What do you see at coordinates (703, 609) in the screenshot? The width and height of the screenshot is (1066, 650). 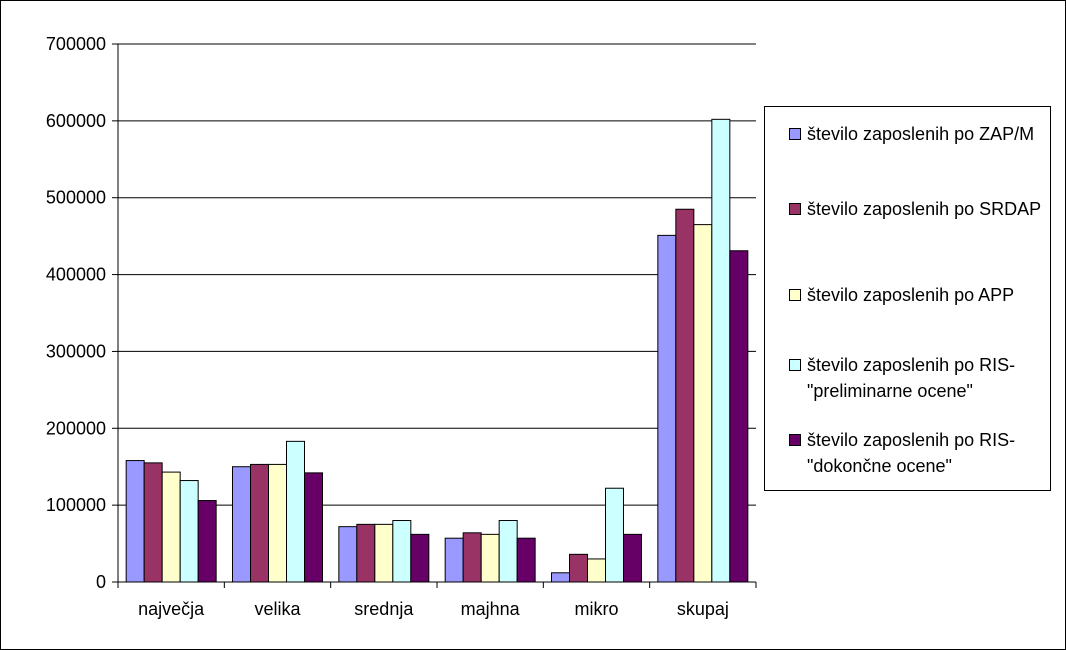 I see `x-tick-label: skupaj` at bounding box center [703, 609].